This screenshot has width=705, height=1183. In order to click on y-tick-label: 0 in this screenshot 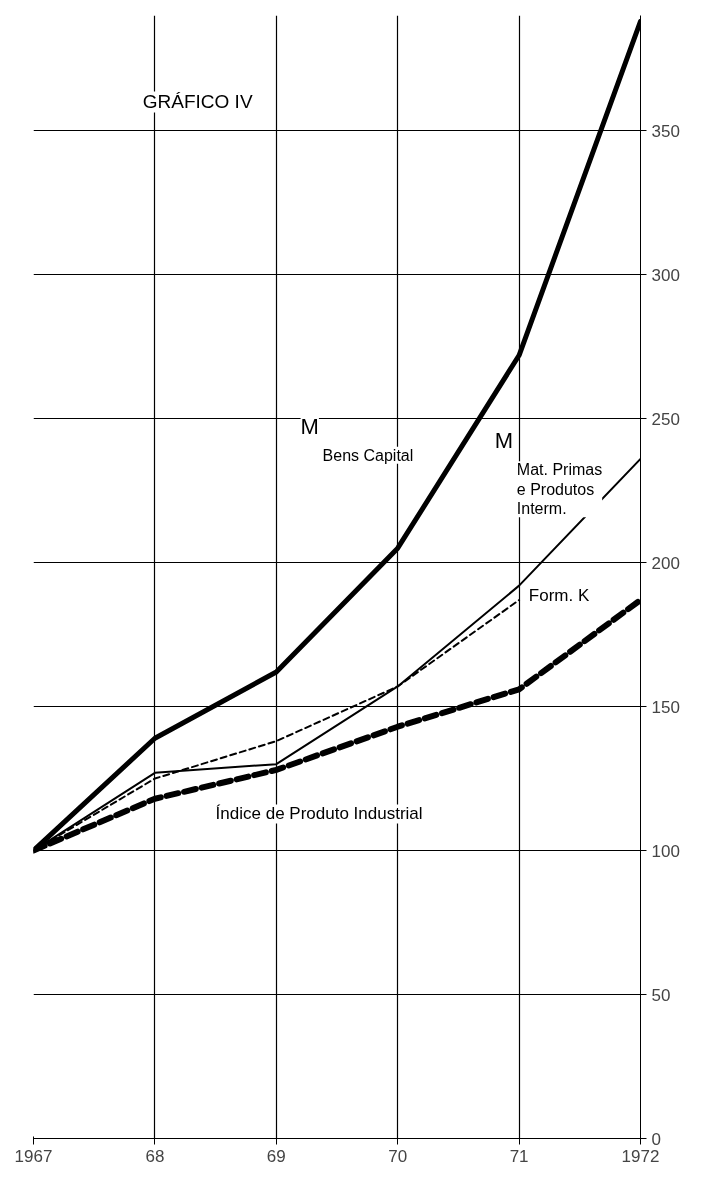, I will do `click(656, 1139)`.